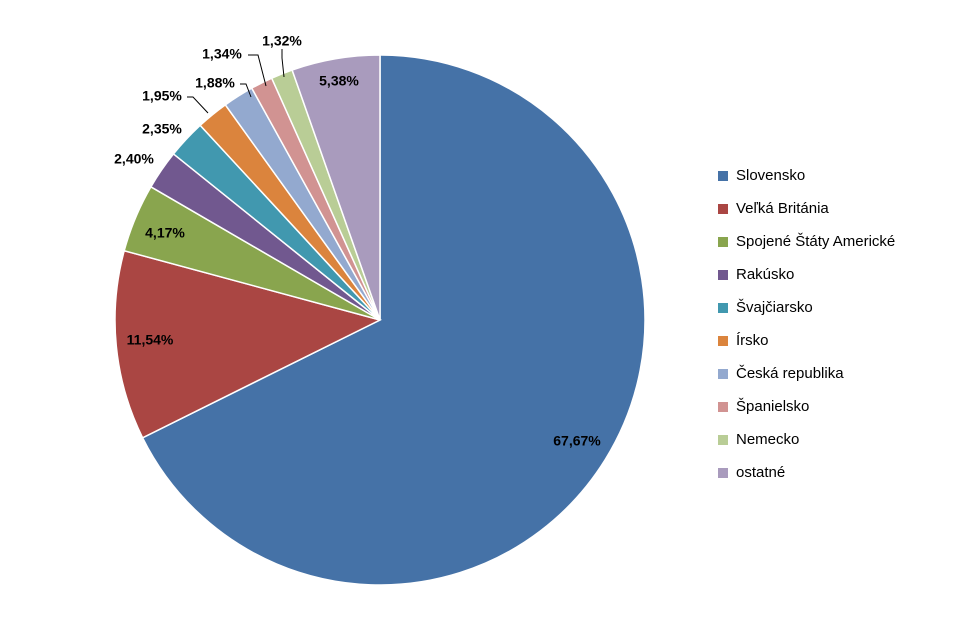 This screenshot has width=977, height=639. I want to click on legend-label: Slovensko, so click(770, 175).